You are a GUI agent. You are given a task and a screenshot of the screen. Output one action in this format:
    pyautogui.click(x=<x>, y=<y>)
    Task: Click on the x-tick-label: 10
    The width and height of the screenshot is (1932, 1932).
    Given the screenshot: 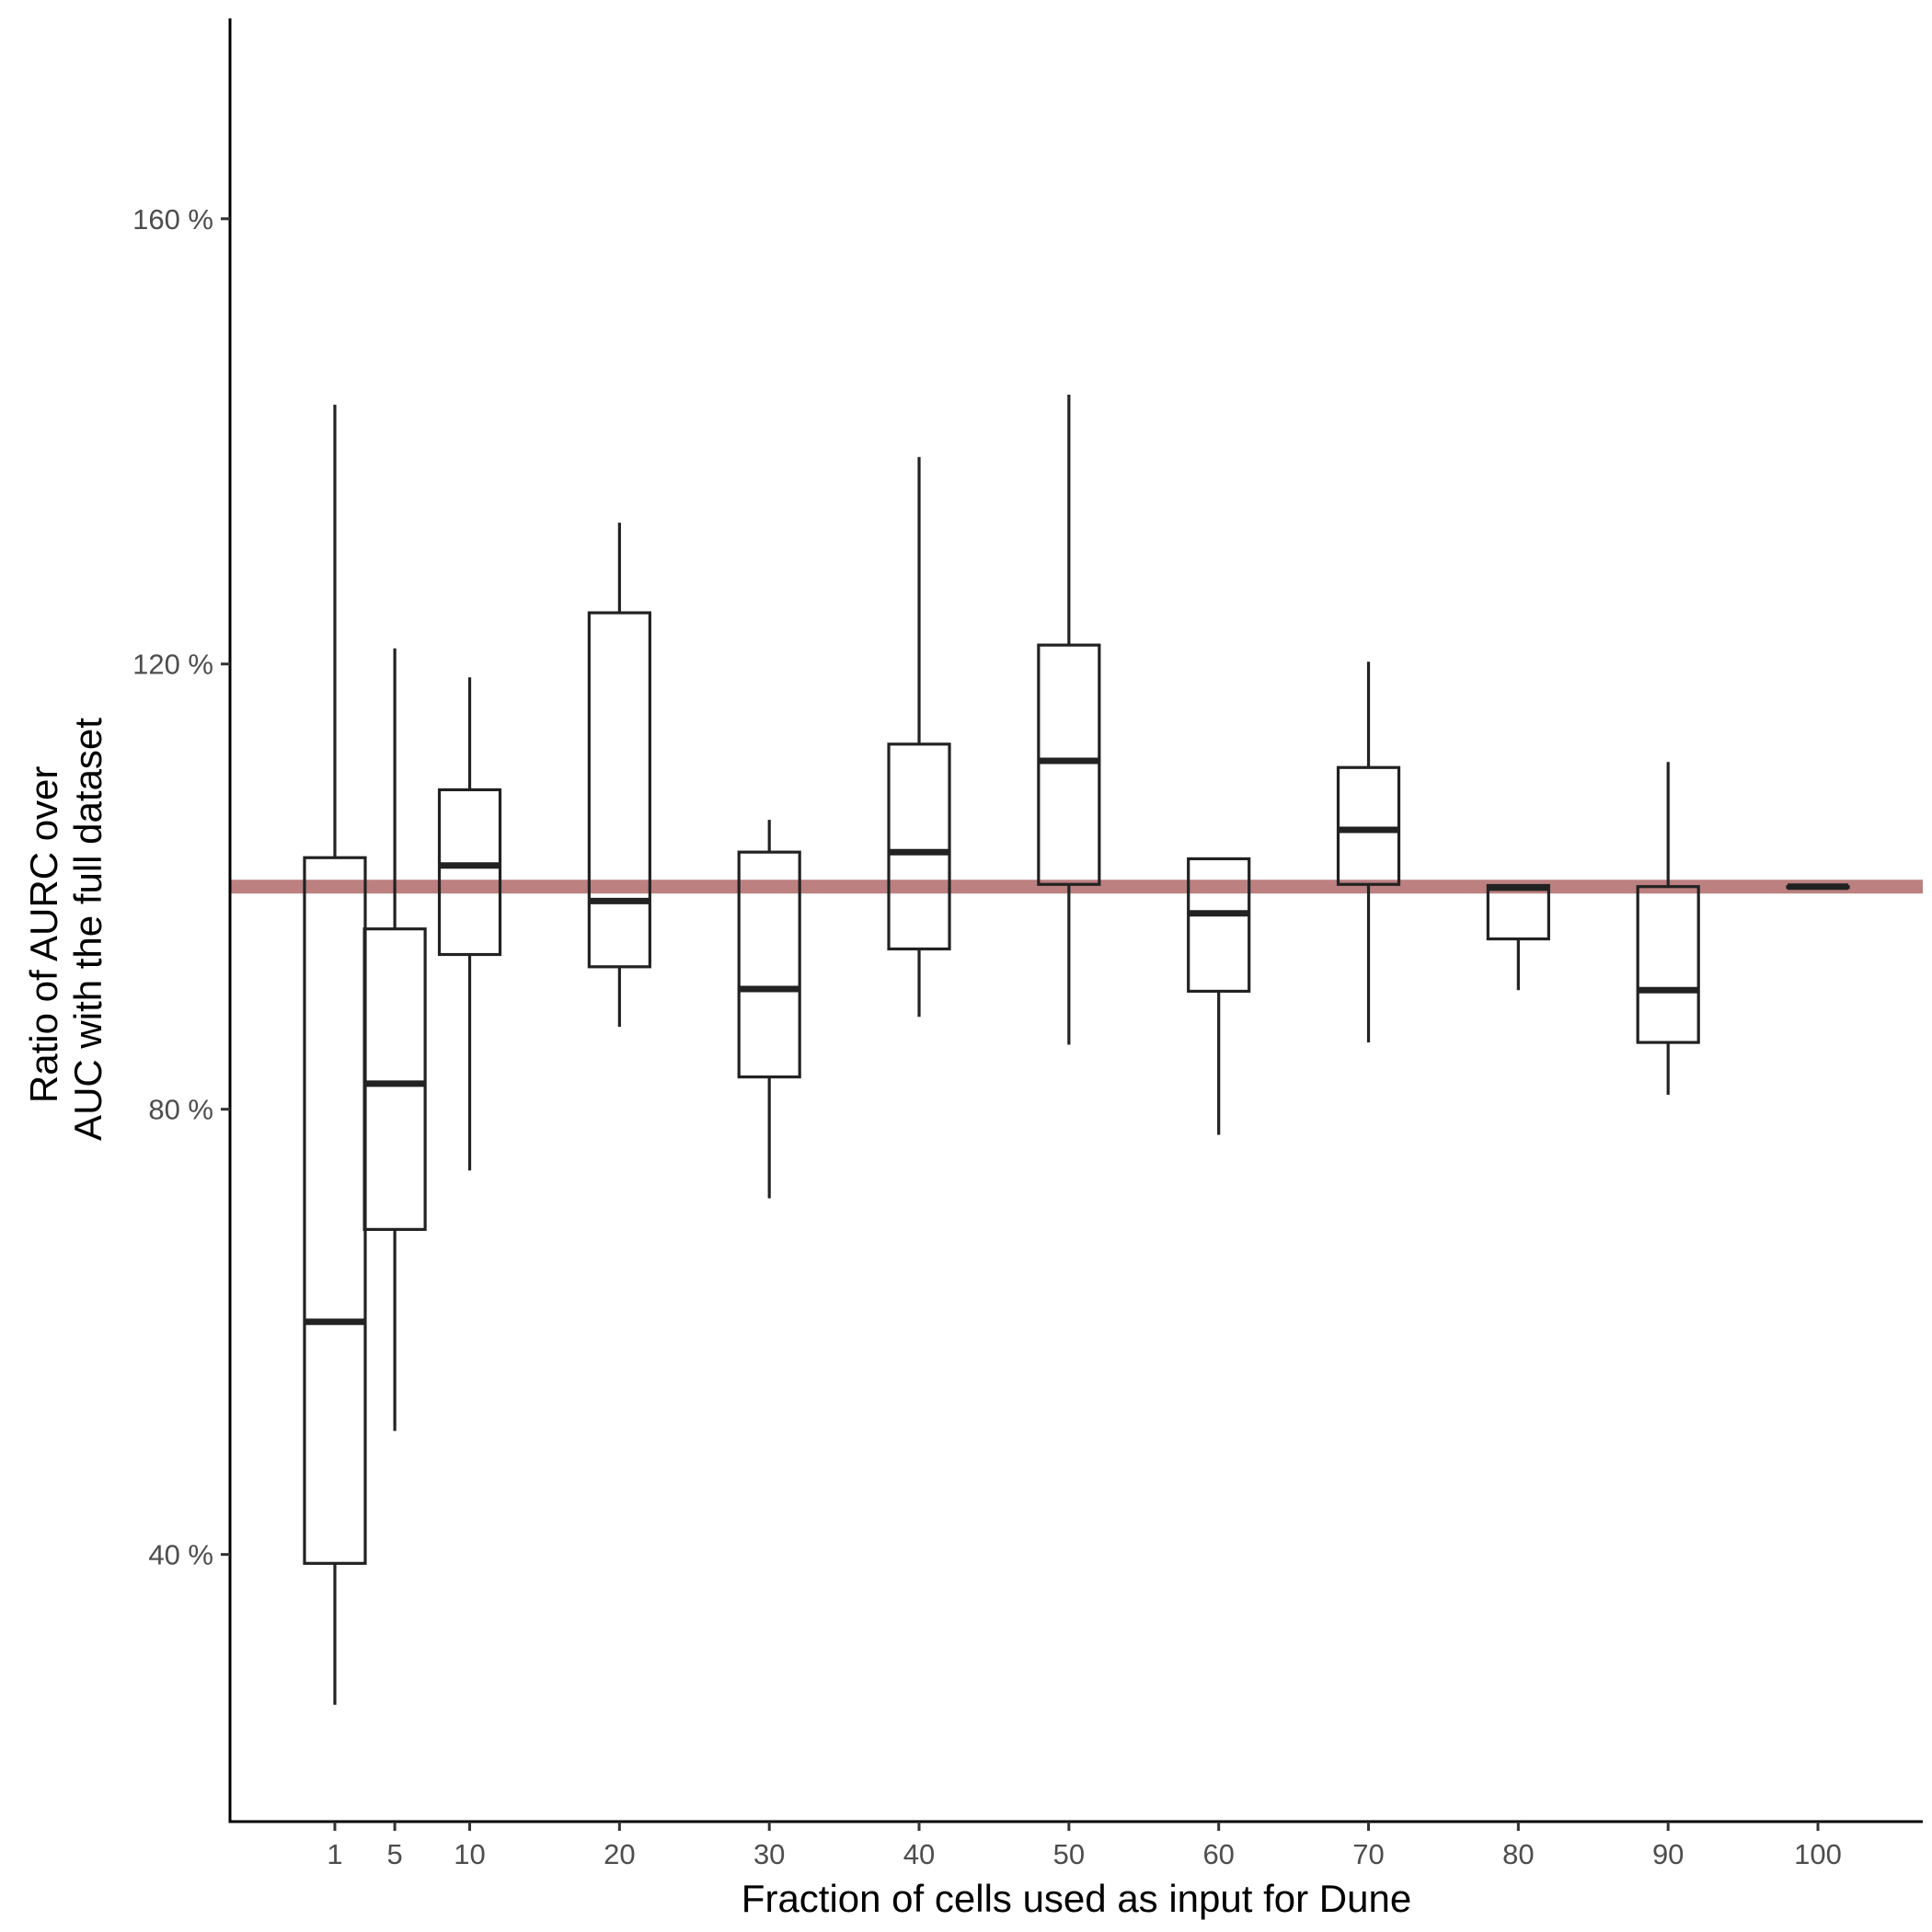 What is the action you would take?
    pyautogui.click(x=469, y=1854)
    